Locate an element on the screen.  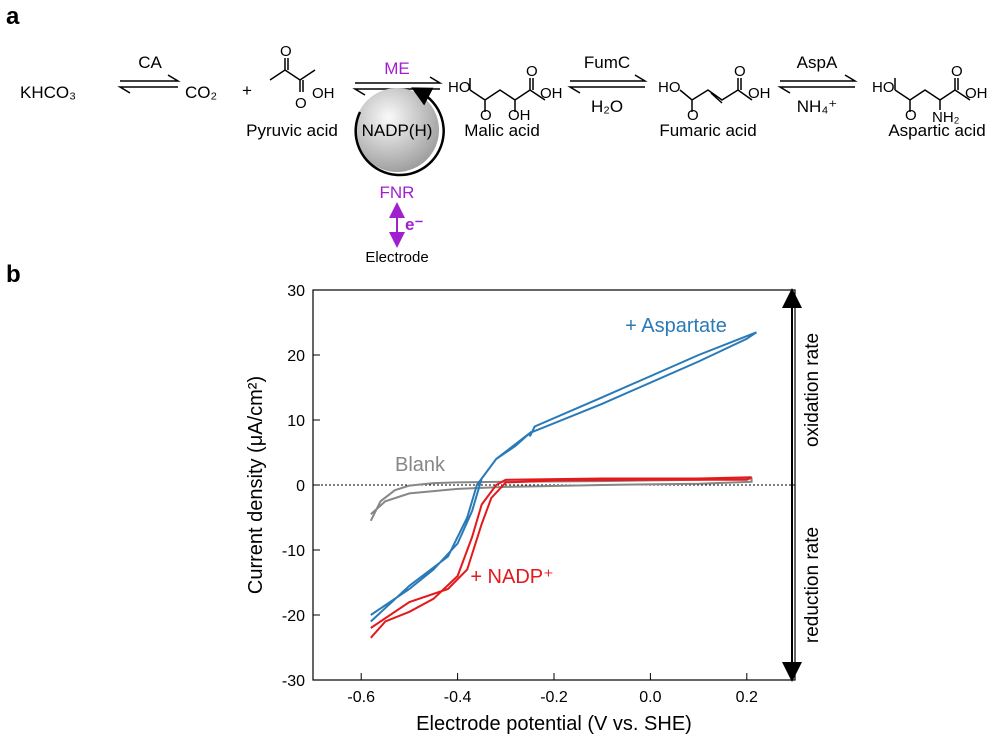
compound: KHCO₃ is located at coordinates (48, 92).